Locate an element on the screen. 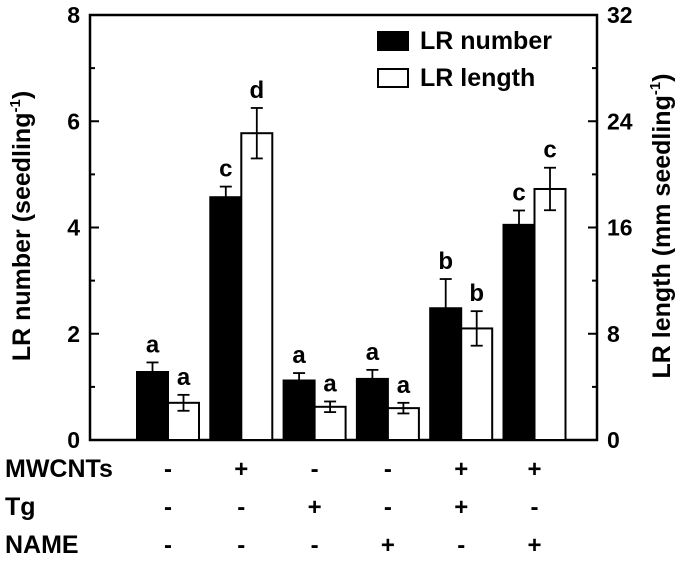  left-y-axis-label-text: LR number (seedling is located at coordinates (22, 237).